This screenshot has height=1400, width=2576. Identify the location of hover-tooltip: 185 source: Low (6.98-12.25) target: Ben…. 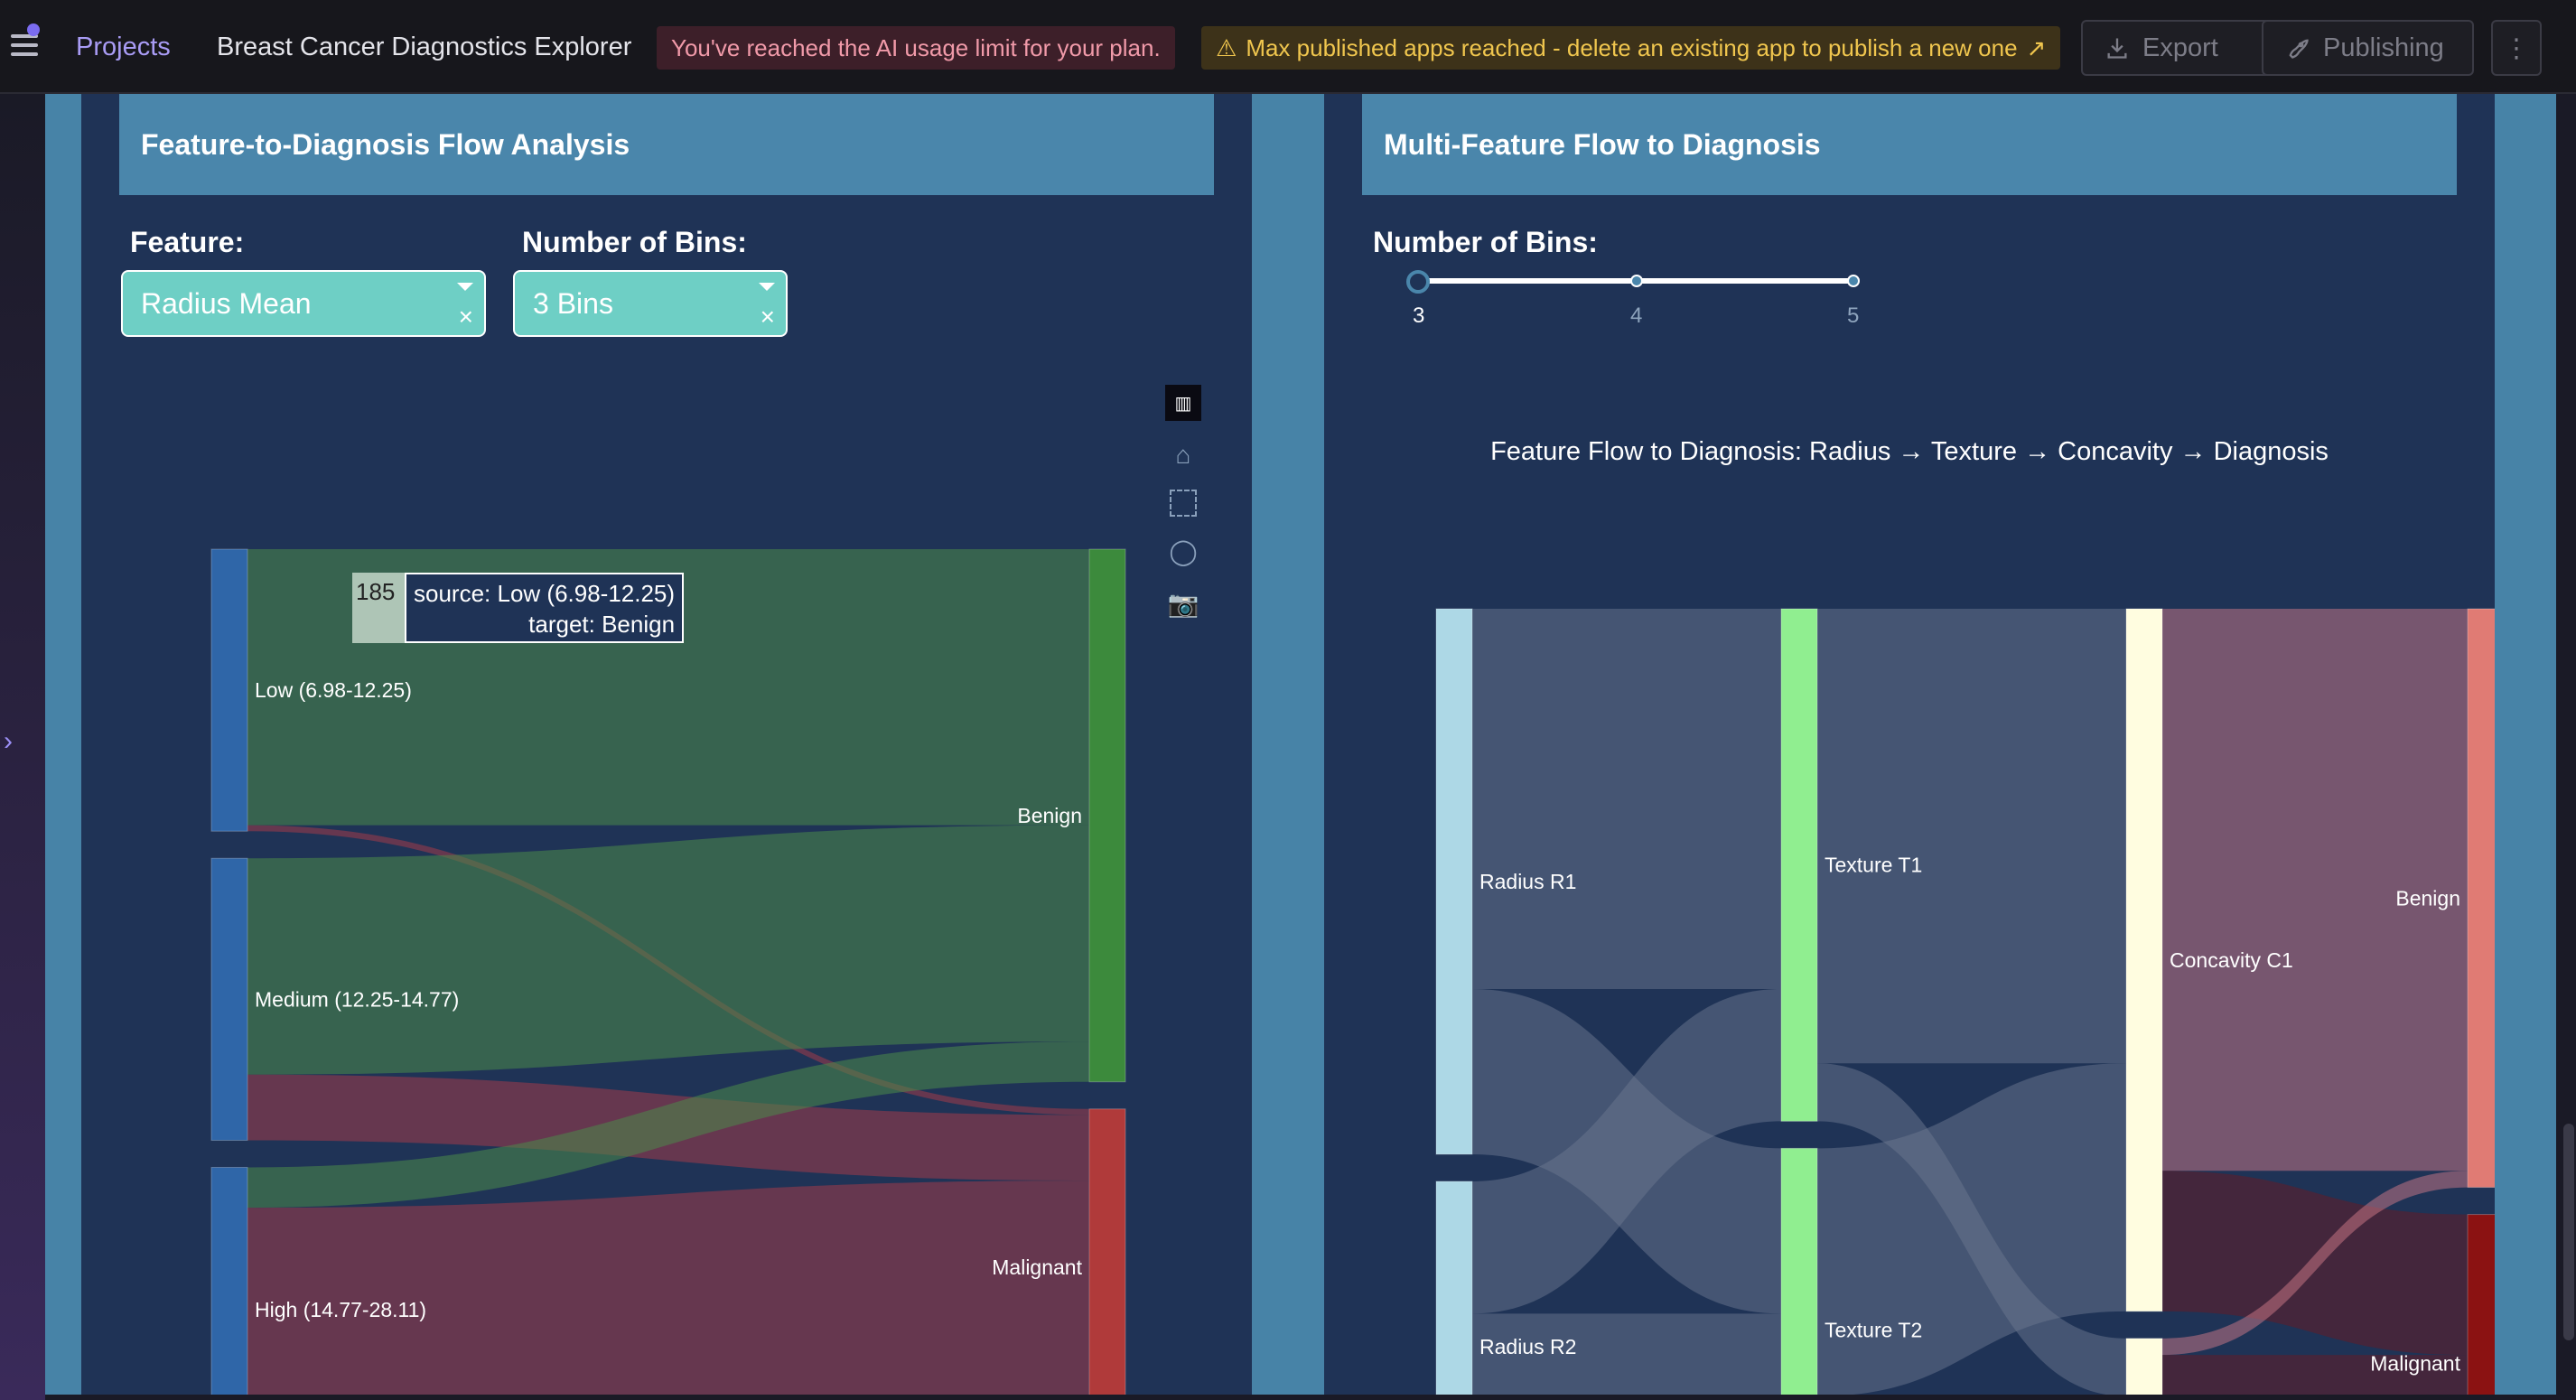
(518, 608).